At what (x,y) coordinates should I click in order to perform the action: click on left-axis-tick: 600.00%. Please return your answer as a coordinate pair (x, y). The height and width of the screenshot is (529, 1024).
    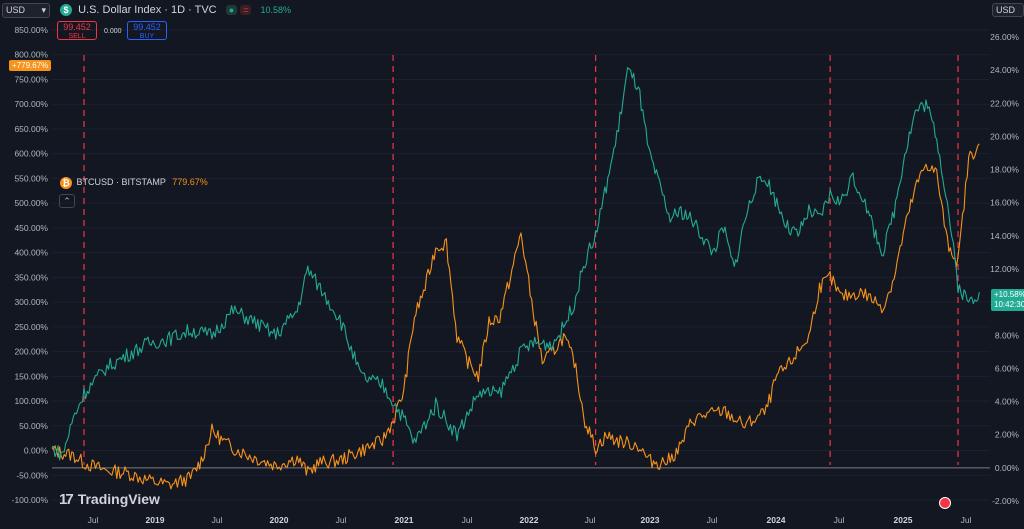
    Looking at the image, I should click on (31, 154).